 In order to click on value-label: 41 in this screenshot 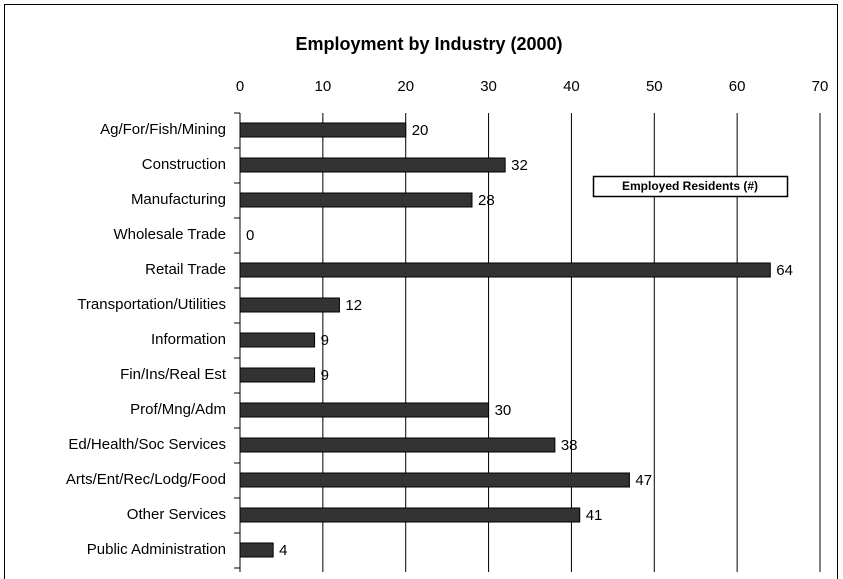, I will do `click(594, 515)`.